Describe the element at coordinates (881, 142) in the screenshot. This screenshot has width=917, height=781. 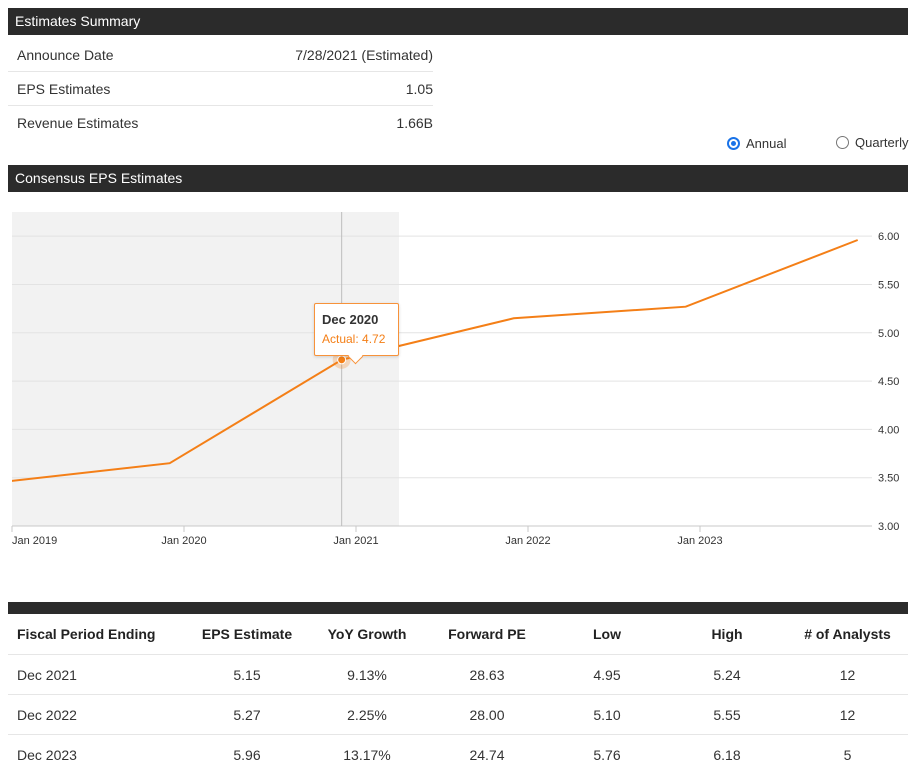
I see `quarterly-radio-label: Quarterly` at that location.